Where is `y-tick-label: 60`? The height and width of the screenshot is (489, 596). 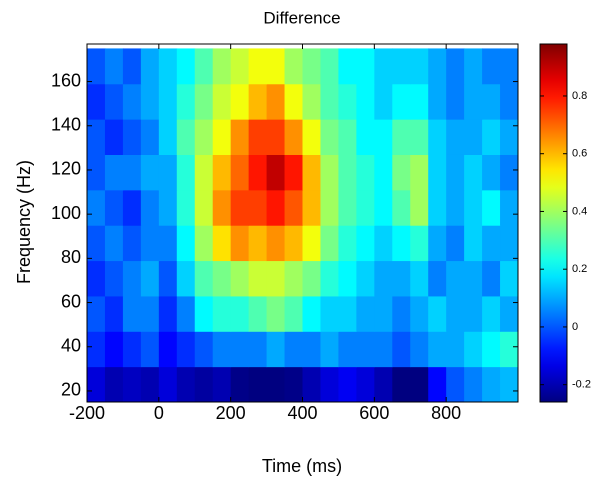
y-tick-label: 60 is located at coordinates (71, 301).